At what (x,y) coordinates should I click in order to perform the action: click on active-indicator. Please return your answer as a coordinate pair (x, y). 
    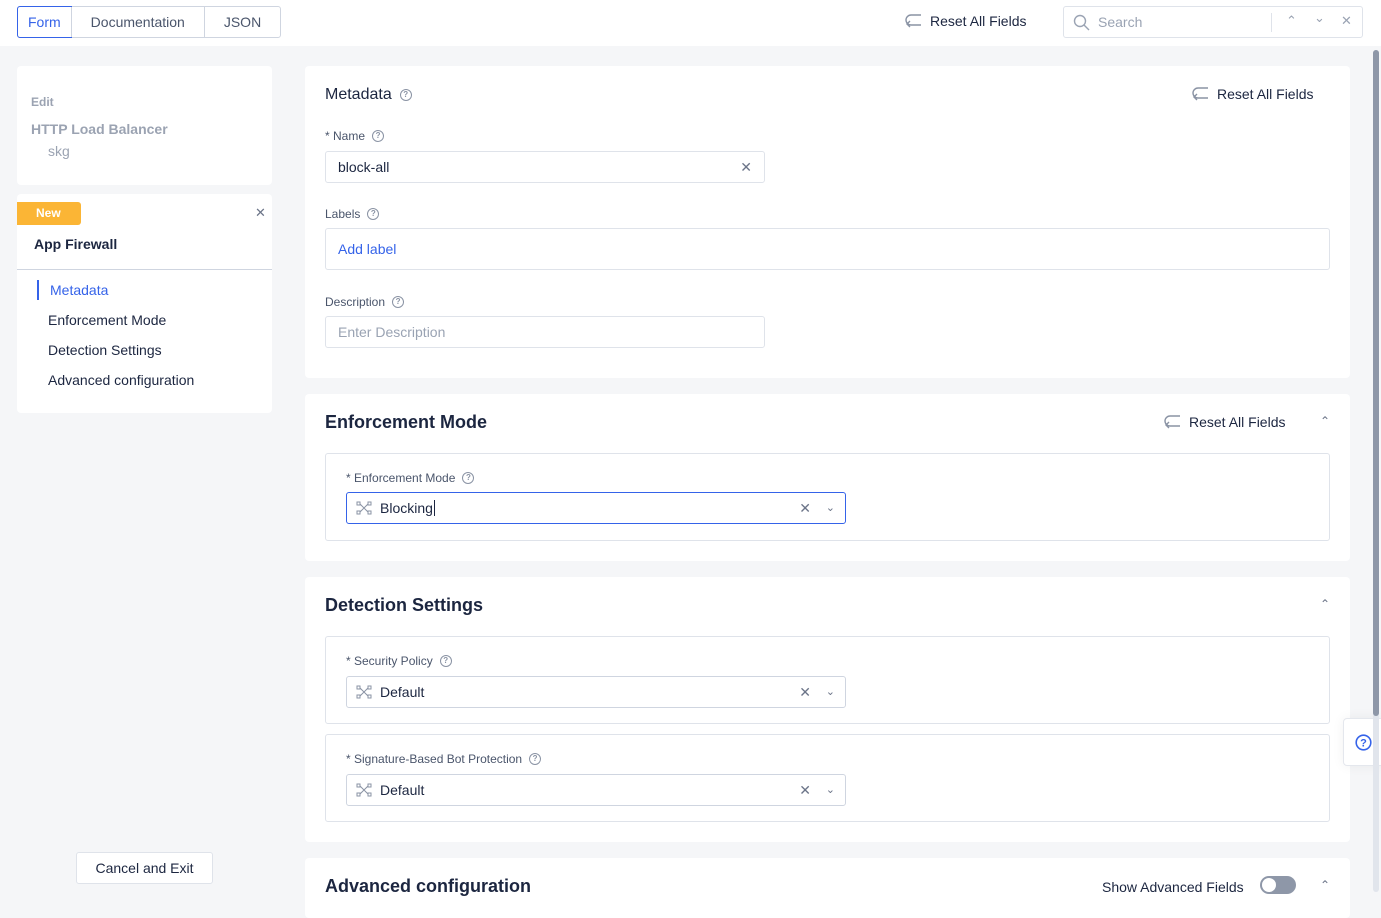
    Looking at the image, I should click on (38, 290).